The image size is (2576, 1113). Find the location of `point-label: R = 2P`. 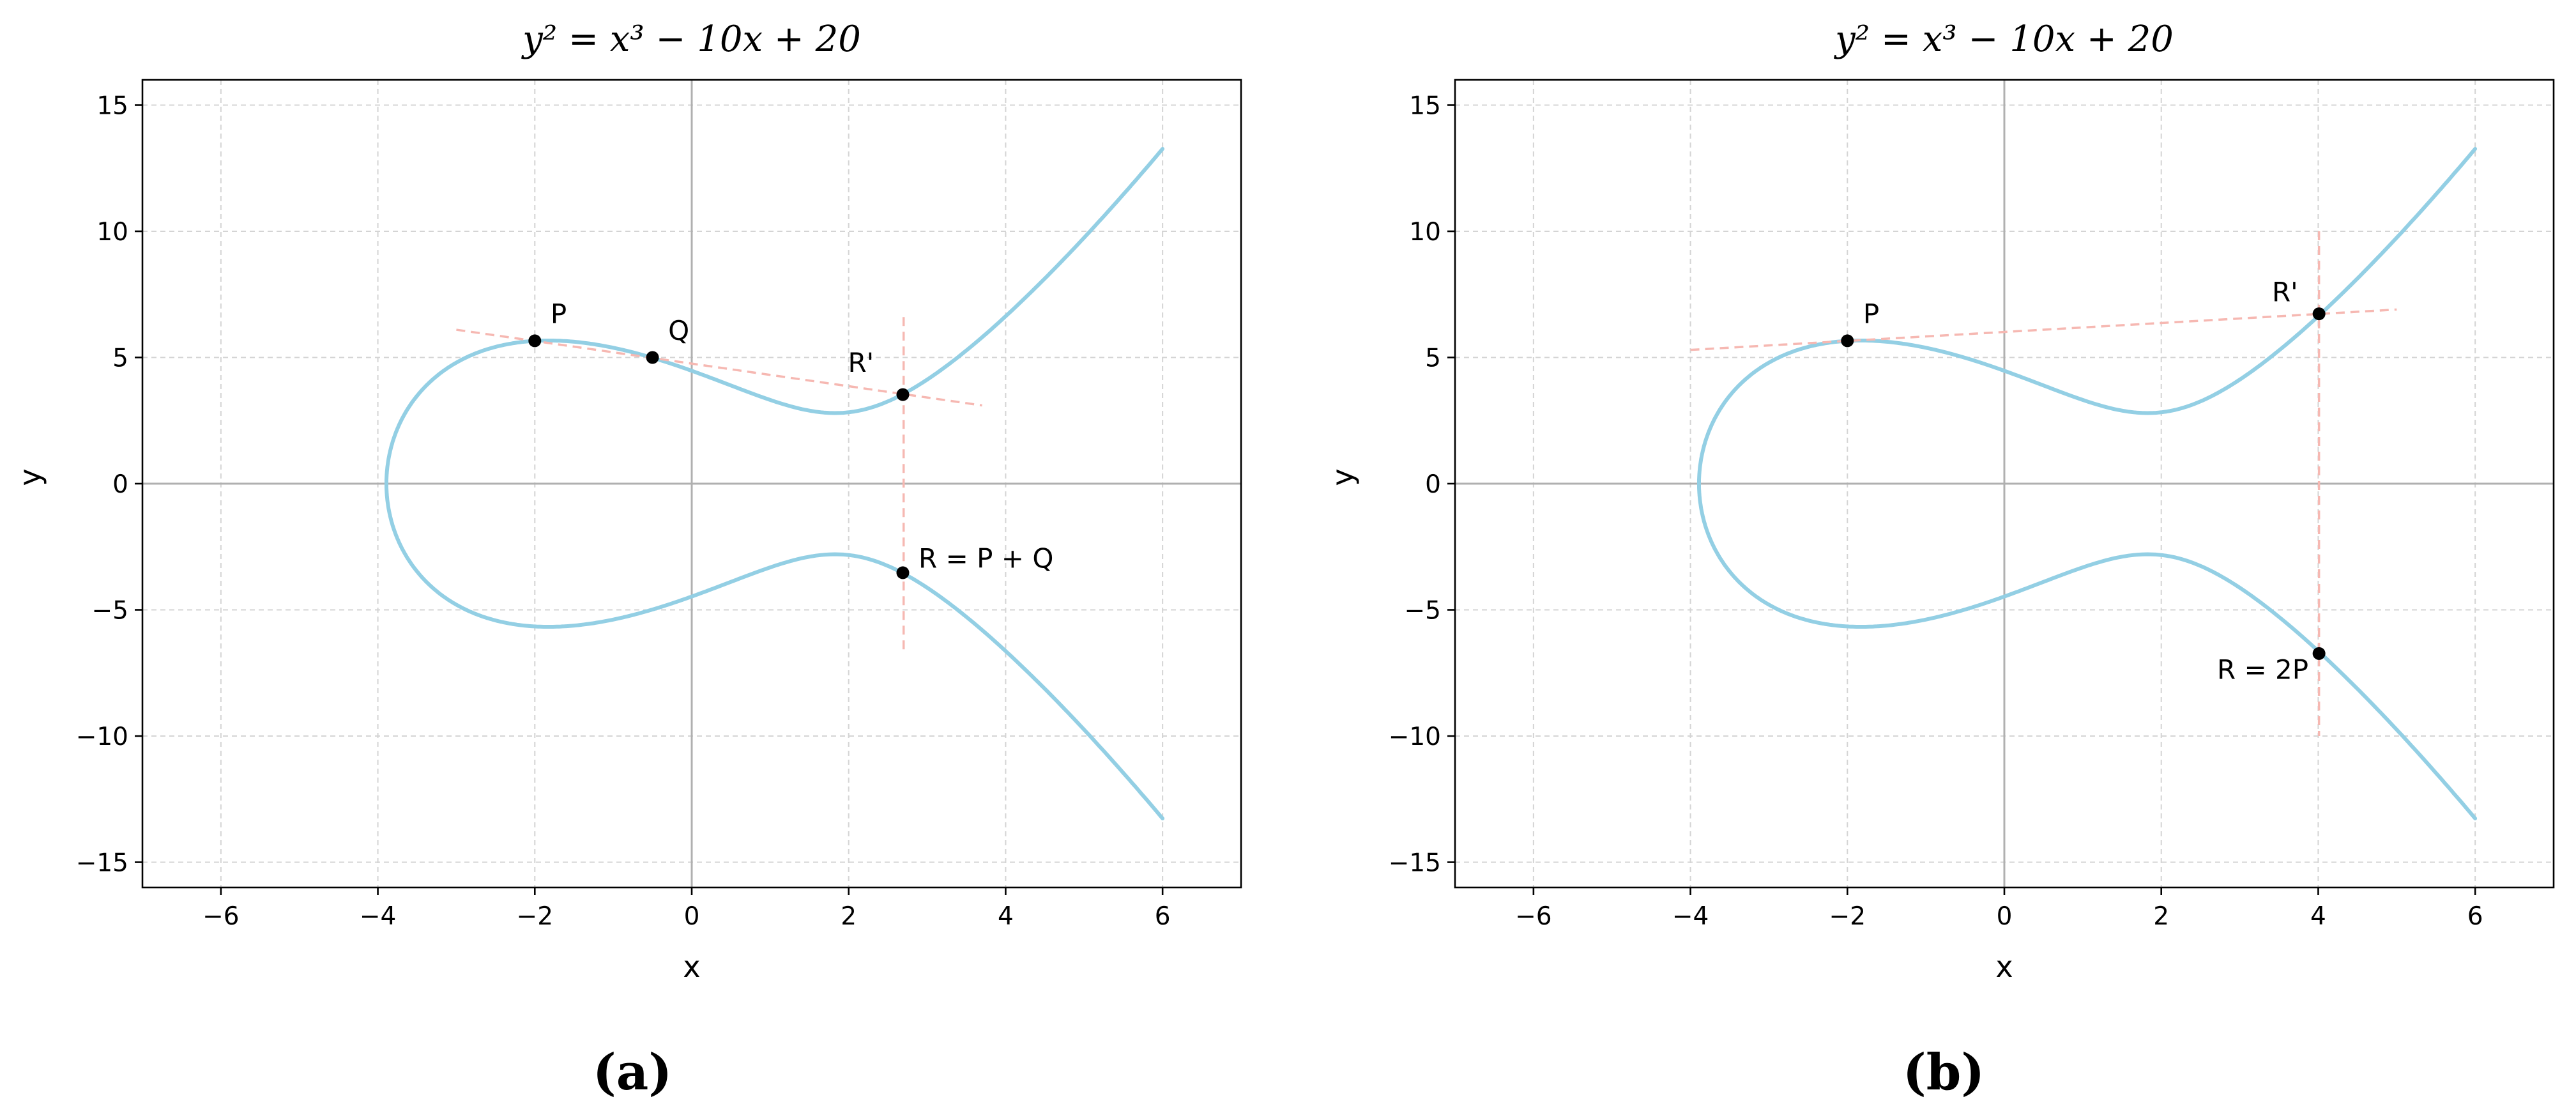

point-label: R = 2P is located at coordinates (2262, 669).